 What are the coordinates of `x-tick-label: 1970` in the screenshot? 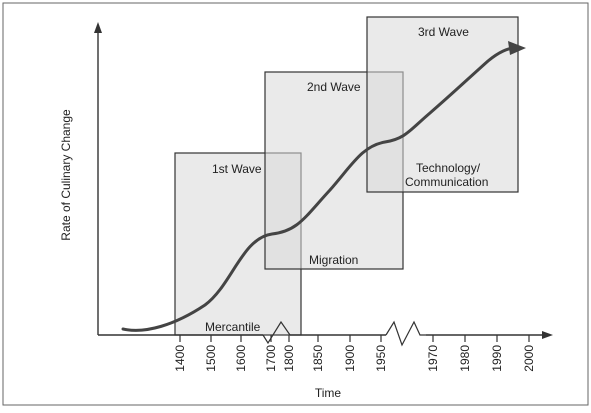 It's located at (433, 358).